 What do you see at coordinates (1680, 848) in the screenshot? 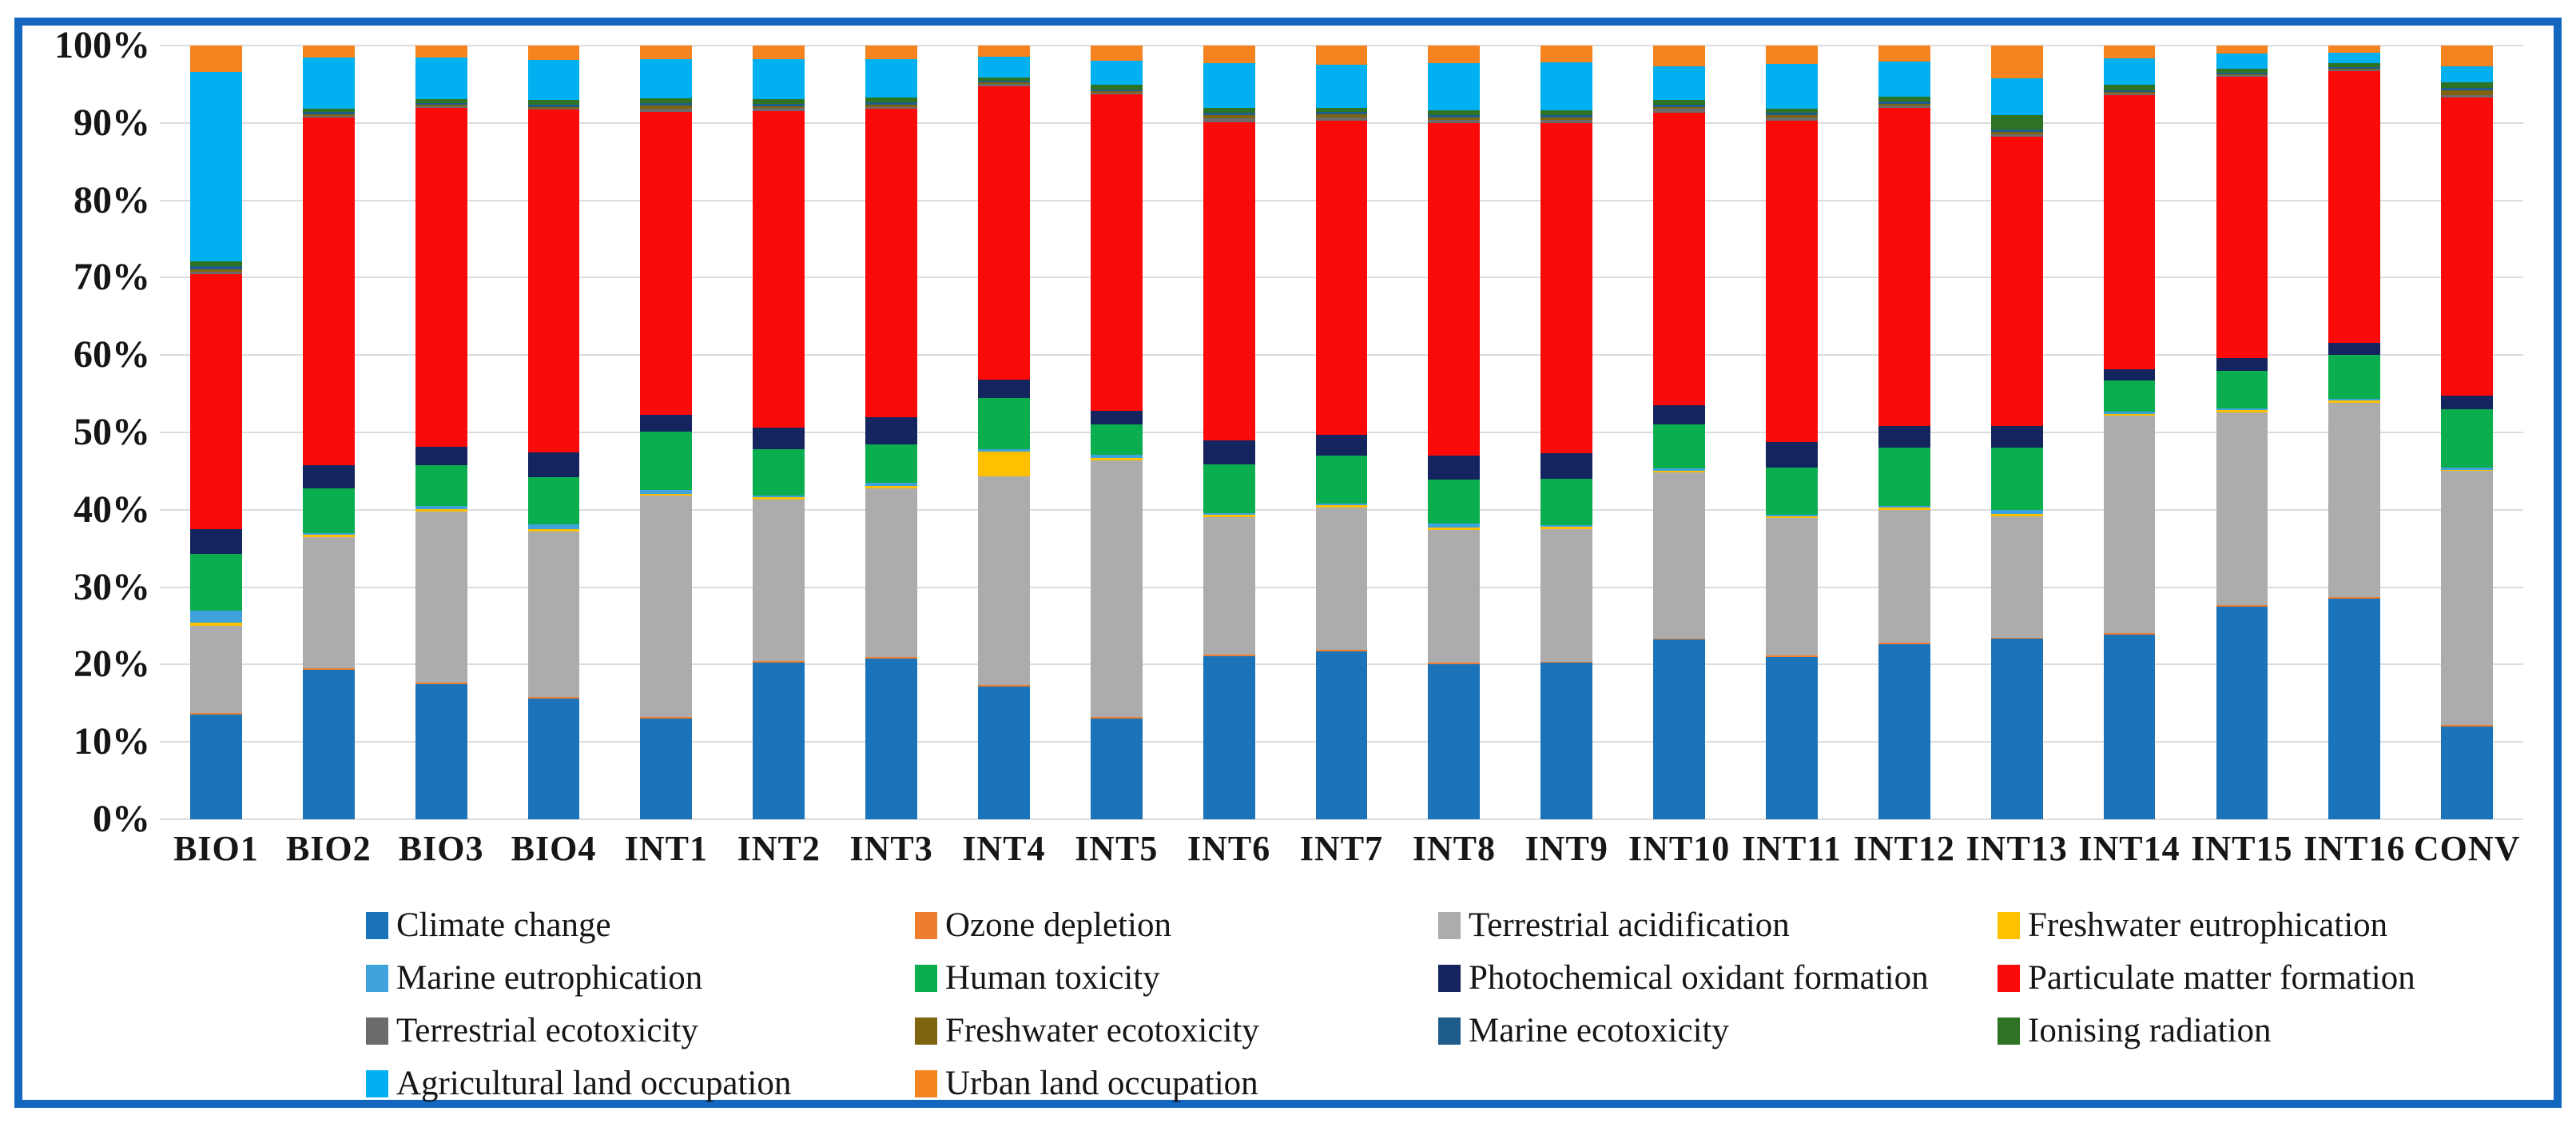
I see `x-tick-label-int10: INT10` at bounding box center [1680, 848].